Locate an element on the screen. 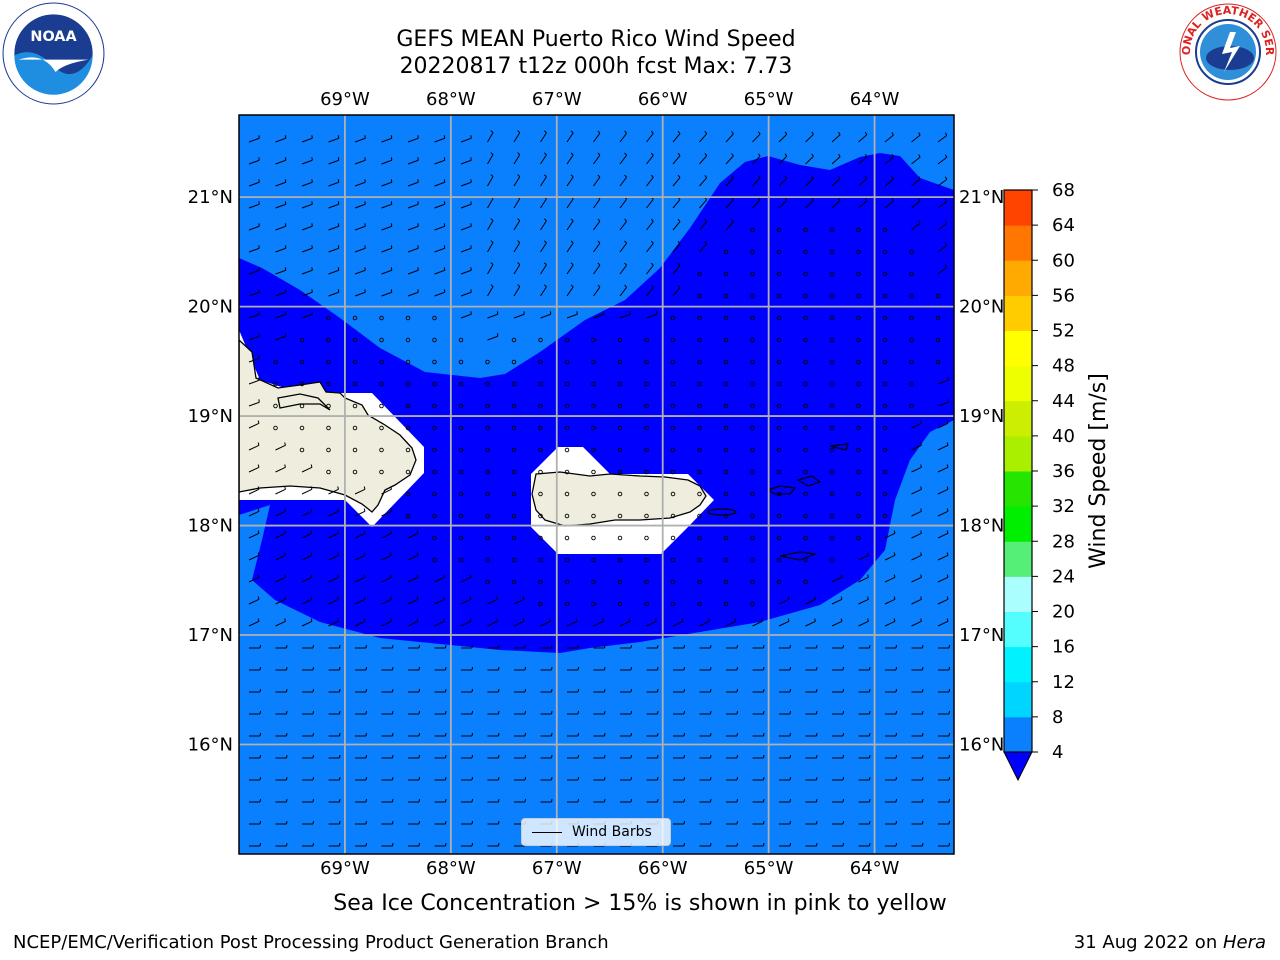 The width and height of the screenshot is (1280, 960). colorbar-tick-label: 40 is located at coordinates (1063, 436).